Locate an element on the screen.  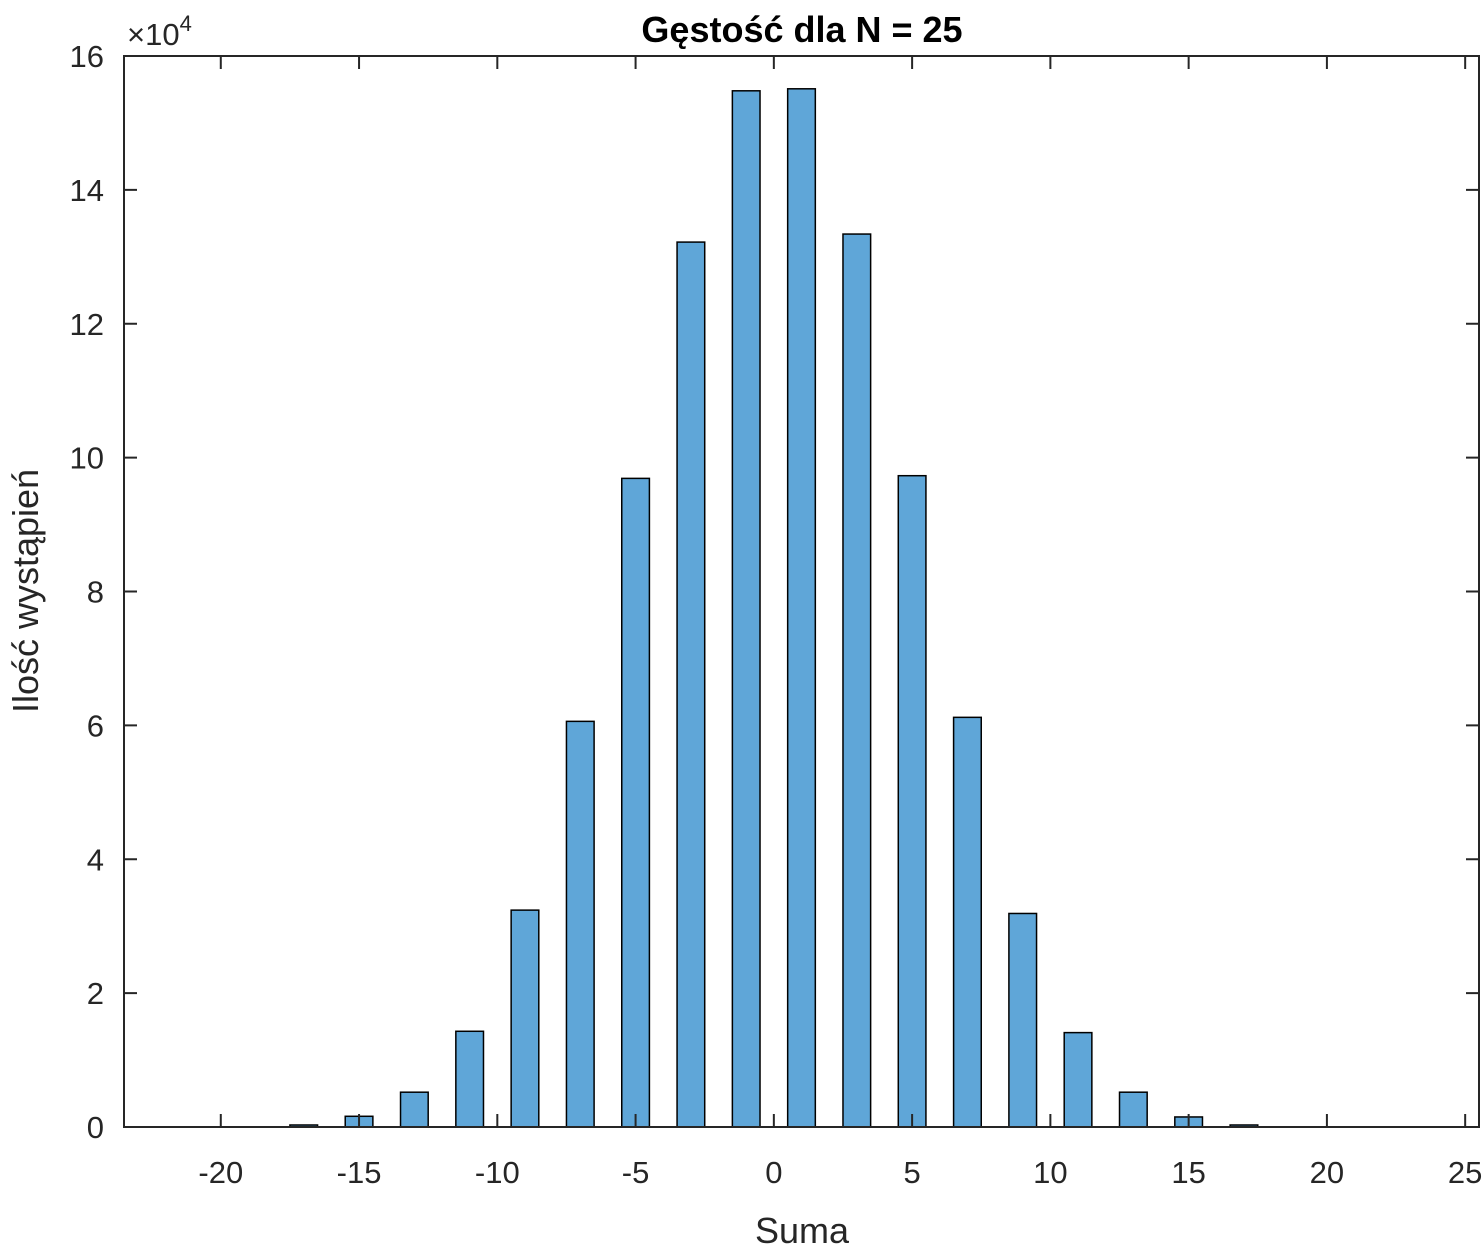
y-exponent-base: ×10 is located at coordinates (153, 34).